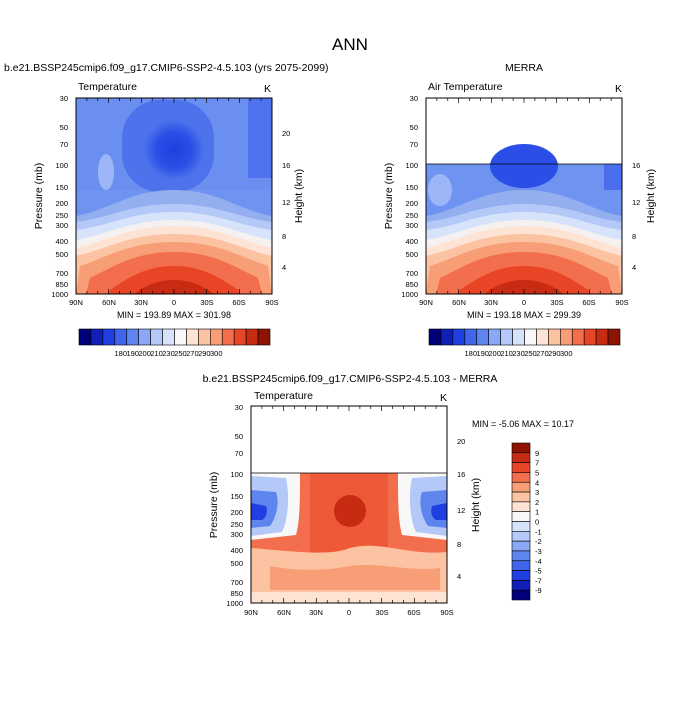  I want to click on panel-subtitle-left: Air Temperature, so click(465, 87).